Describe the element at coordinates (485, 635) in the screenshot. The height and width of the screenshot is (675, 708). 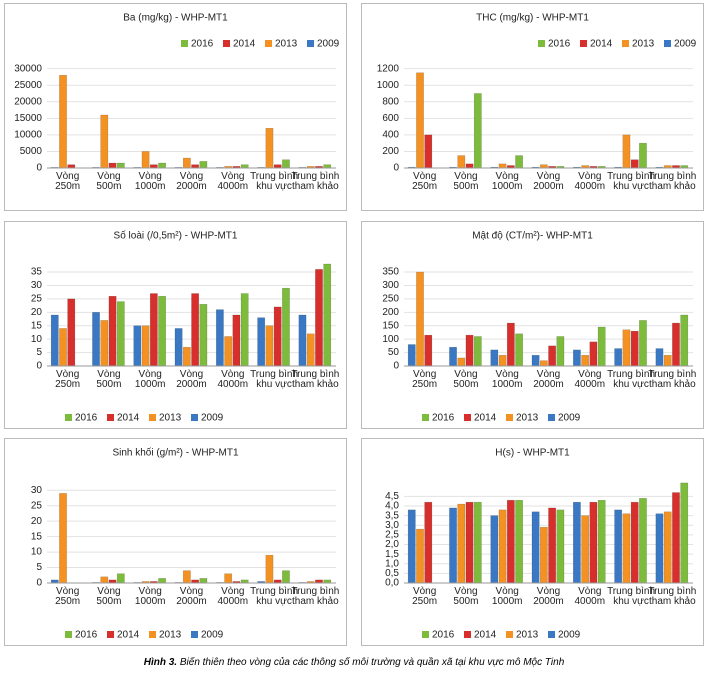
I see `legend-label: 2014` at that location.